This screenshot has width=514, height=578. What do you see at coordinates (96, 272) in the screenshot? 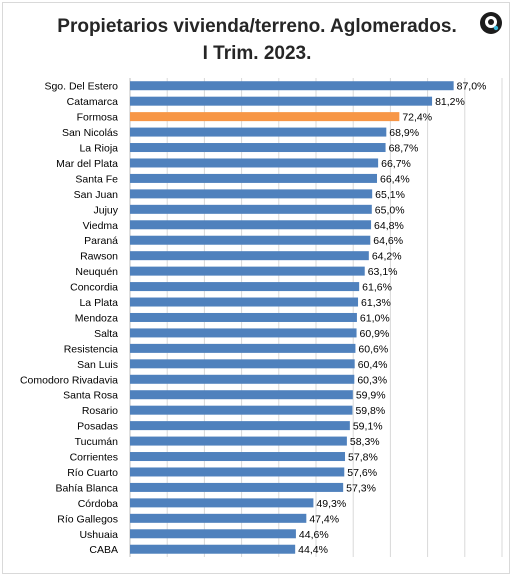
I see `category-label: Neuquén` at bounding box center [96, 272].